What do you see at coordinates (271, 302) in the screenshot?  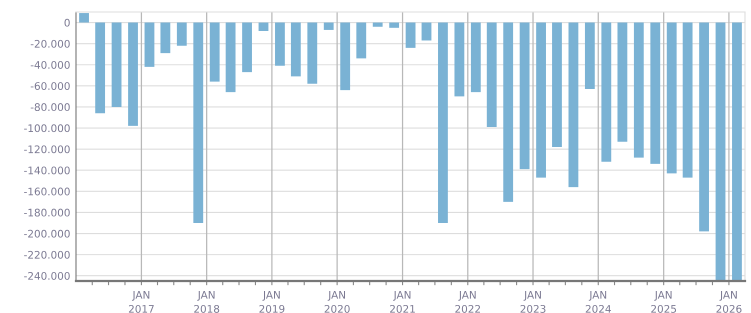 I see `x-tick-label: JAN 2019` at bounding box center [271, 302].